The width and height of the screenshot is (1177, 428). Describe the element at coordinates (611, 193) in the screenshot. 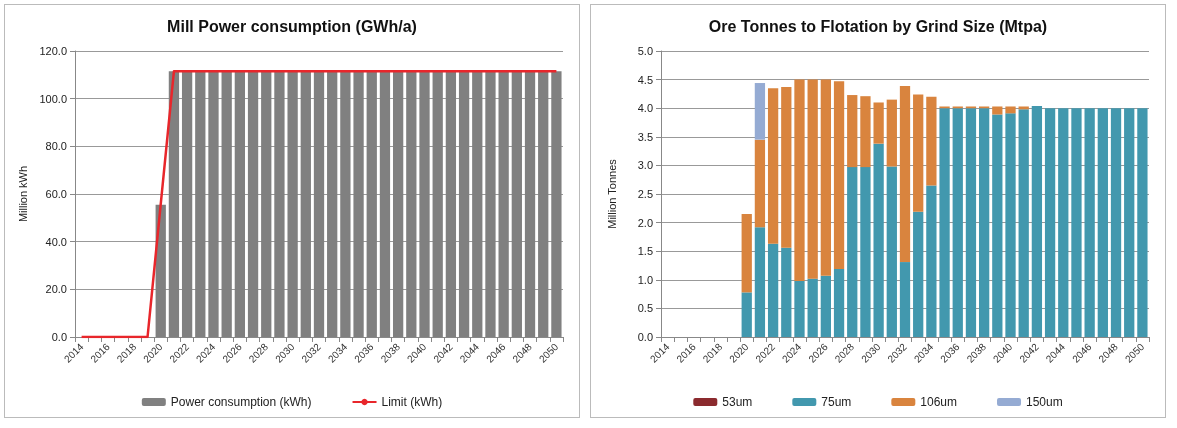

I see `y-axis-title: Million Tonnes` at that location.